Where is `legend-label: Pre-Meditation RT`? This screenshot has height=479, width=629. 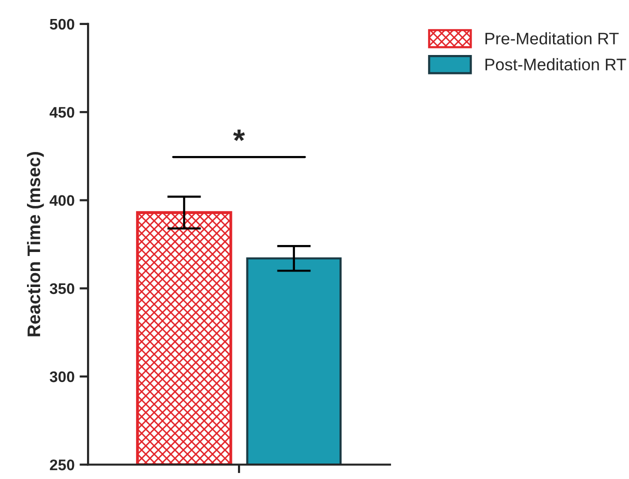
legend-label: Pre-Meditation RT is located at coordinates (552, 38).